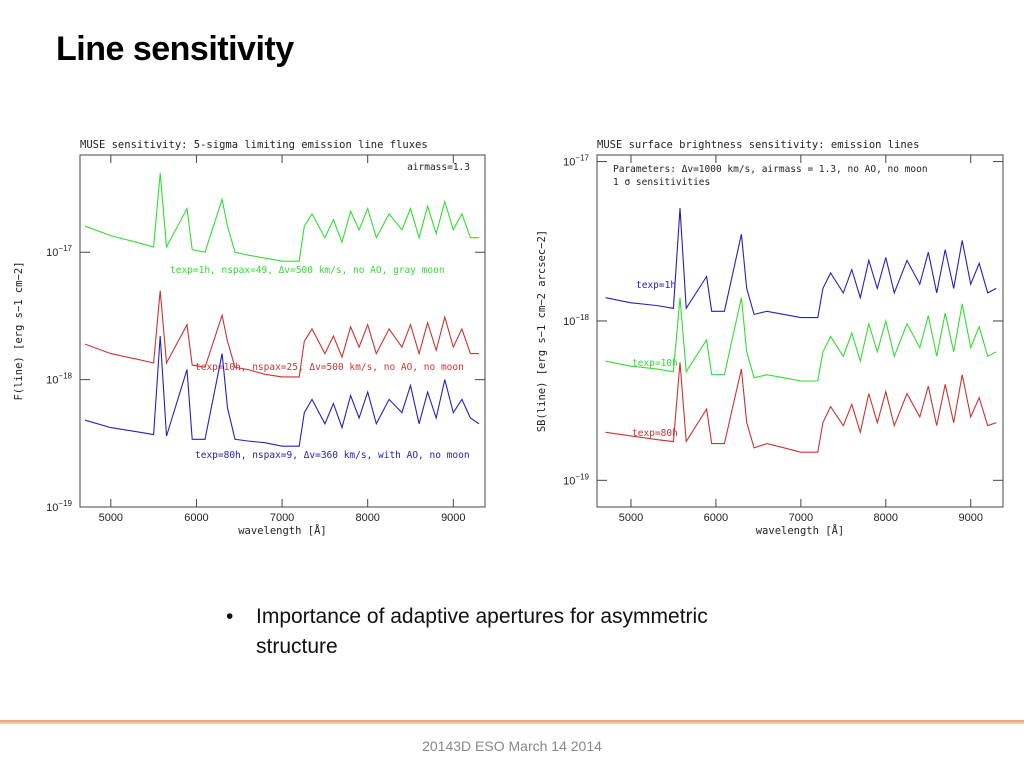  What do you see at coordinates (19, 330) in the screenshot?
I see `y-axis-label: F(line) [erg s−1 cm−2]` at bounding box center [19, 330].